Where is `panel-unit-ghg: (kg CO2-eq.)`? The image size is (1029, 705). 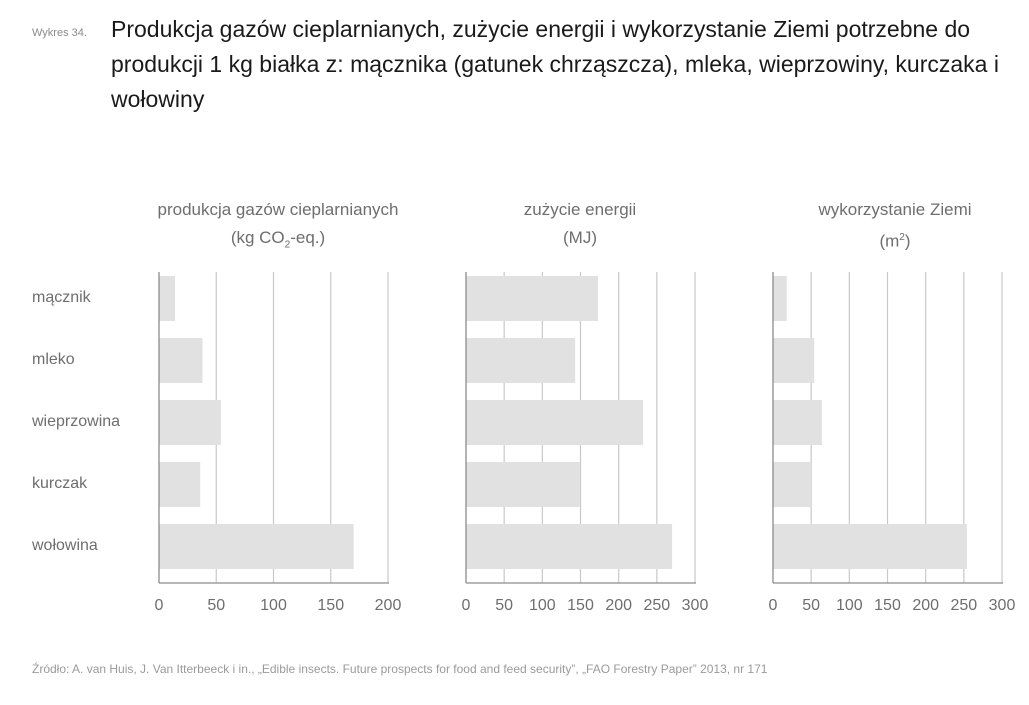
panel-unit-ghg: (kg CO2-eq.) is located at coordinates (278, 239).